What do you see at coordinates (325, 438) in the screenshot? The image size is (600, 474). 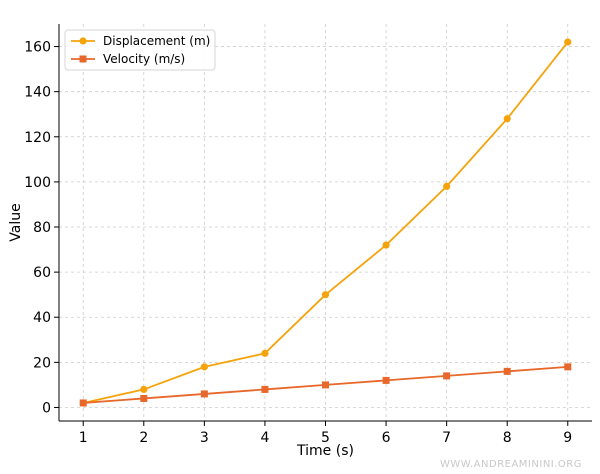 I see `x-tick-label: 5` at bounding box center [325, 438].